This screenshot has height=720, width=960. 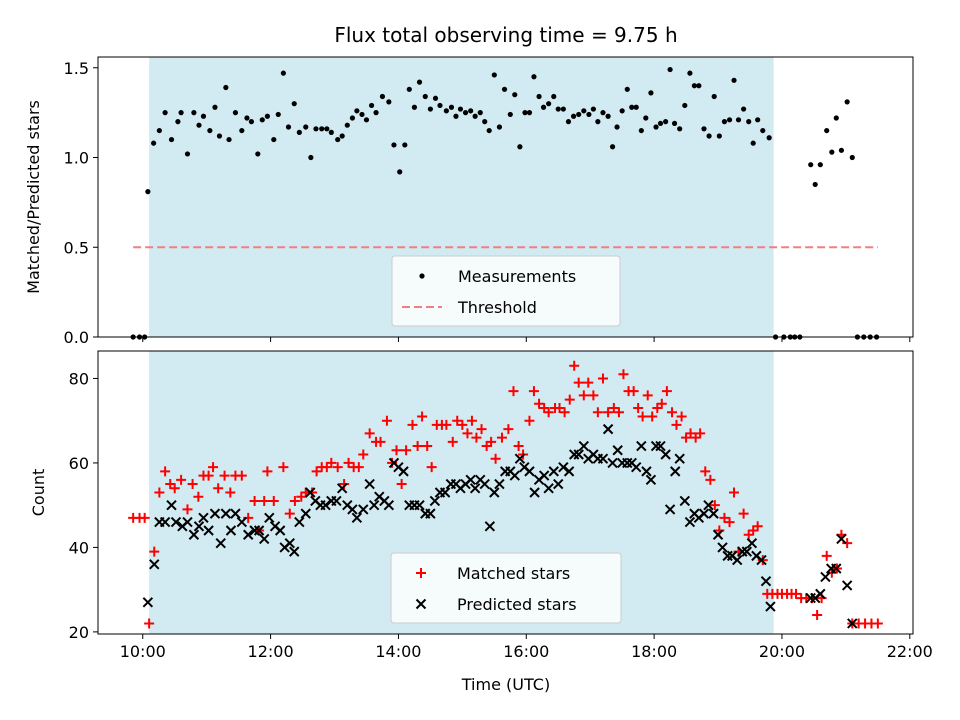 I want to click on y-tick-label: 1.5, so click(x=76, y=68).